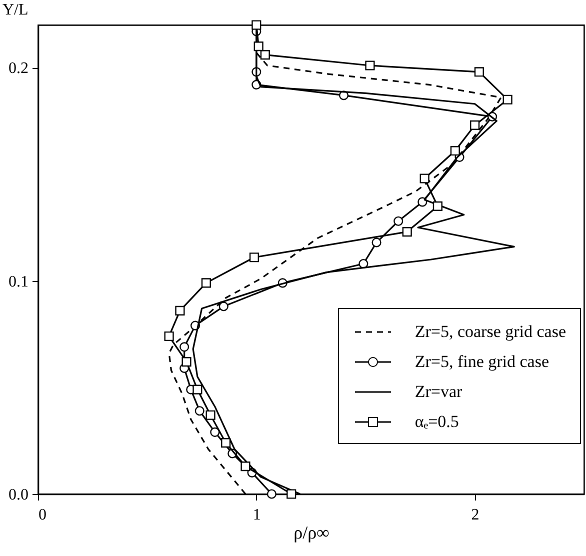  I want to click on y-tick-label: 0.2, so click(18, 69).